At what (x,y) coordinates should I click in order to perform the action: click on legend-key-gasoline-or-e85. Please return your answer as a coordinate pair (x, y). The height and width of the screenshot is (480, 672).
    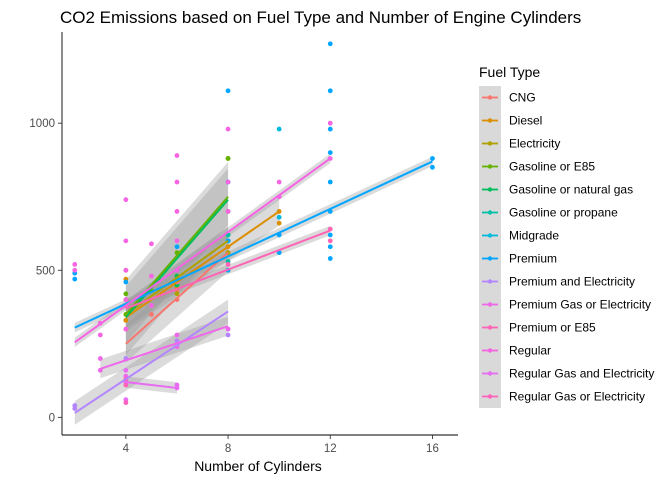
    Looking at the image, I should click on (490, 166).